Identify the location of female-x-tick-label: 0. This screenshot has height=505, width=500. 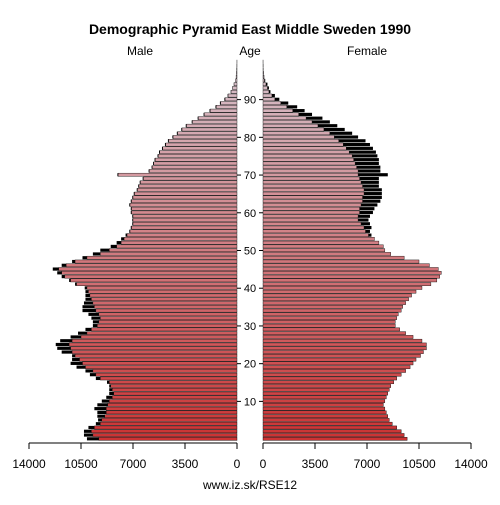
(263, 464).